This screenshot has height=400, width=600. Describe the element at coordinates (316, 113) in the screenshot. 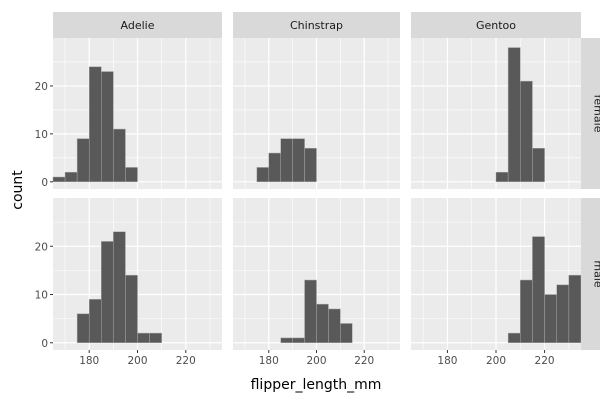

I see `panel-female-chinstrap` at that location.